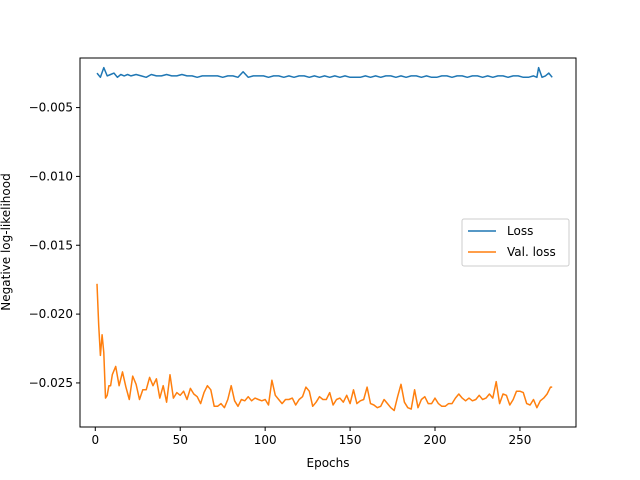 This screenshot has width=640, height=480. What do you see at coordinates (51, 108) in the screenshot?
I see `y-tick-label: −0.005` at bounding box center [51, 108].